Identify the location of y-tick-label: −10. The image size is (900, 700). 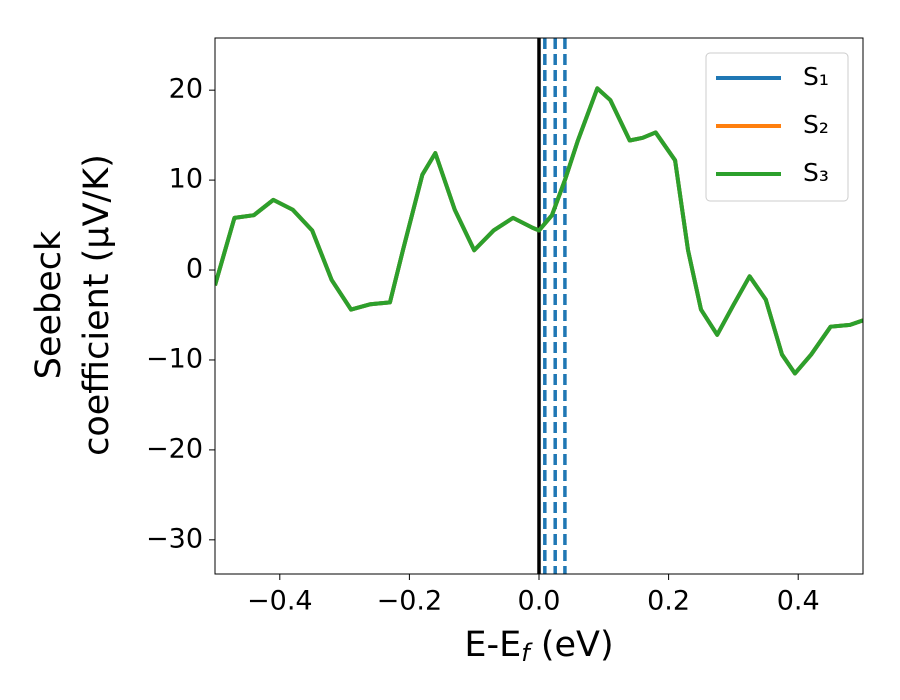
(174, 358).